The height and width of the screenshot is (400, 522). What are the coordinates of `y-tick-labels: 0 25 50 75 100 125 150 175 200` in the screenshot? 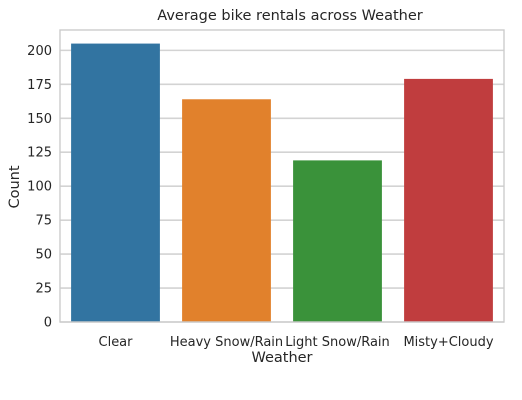 It's located at (39, 187).